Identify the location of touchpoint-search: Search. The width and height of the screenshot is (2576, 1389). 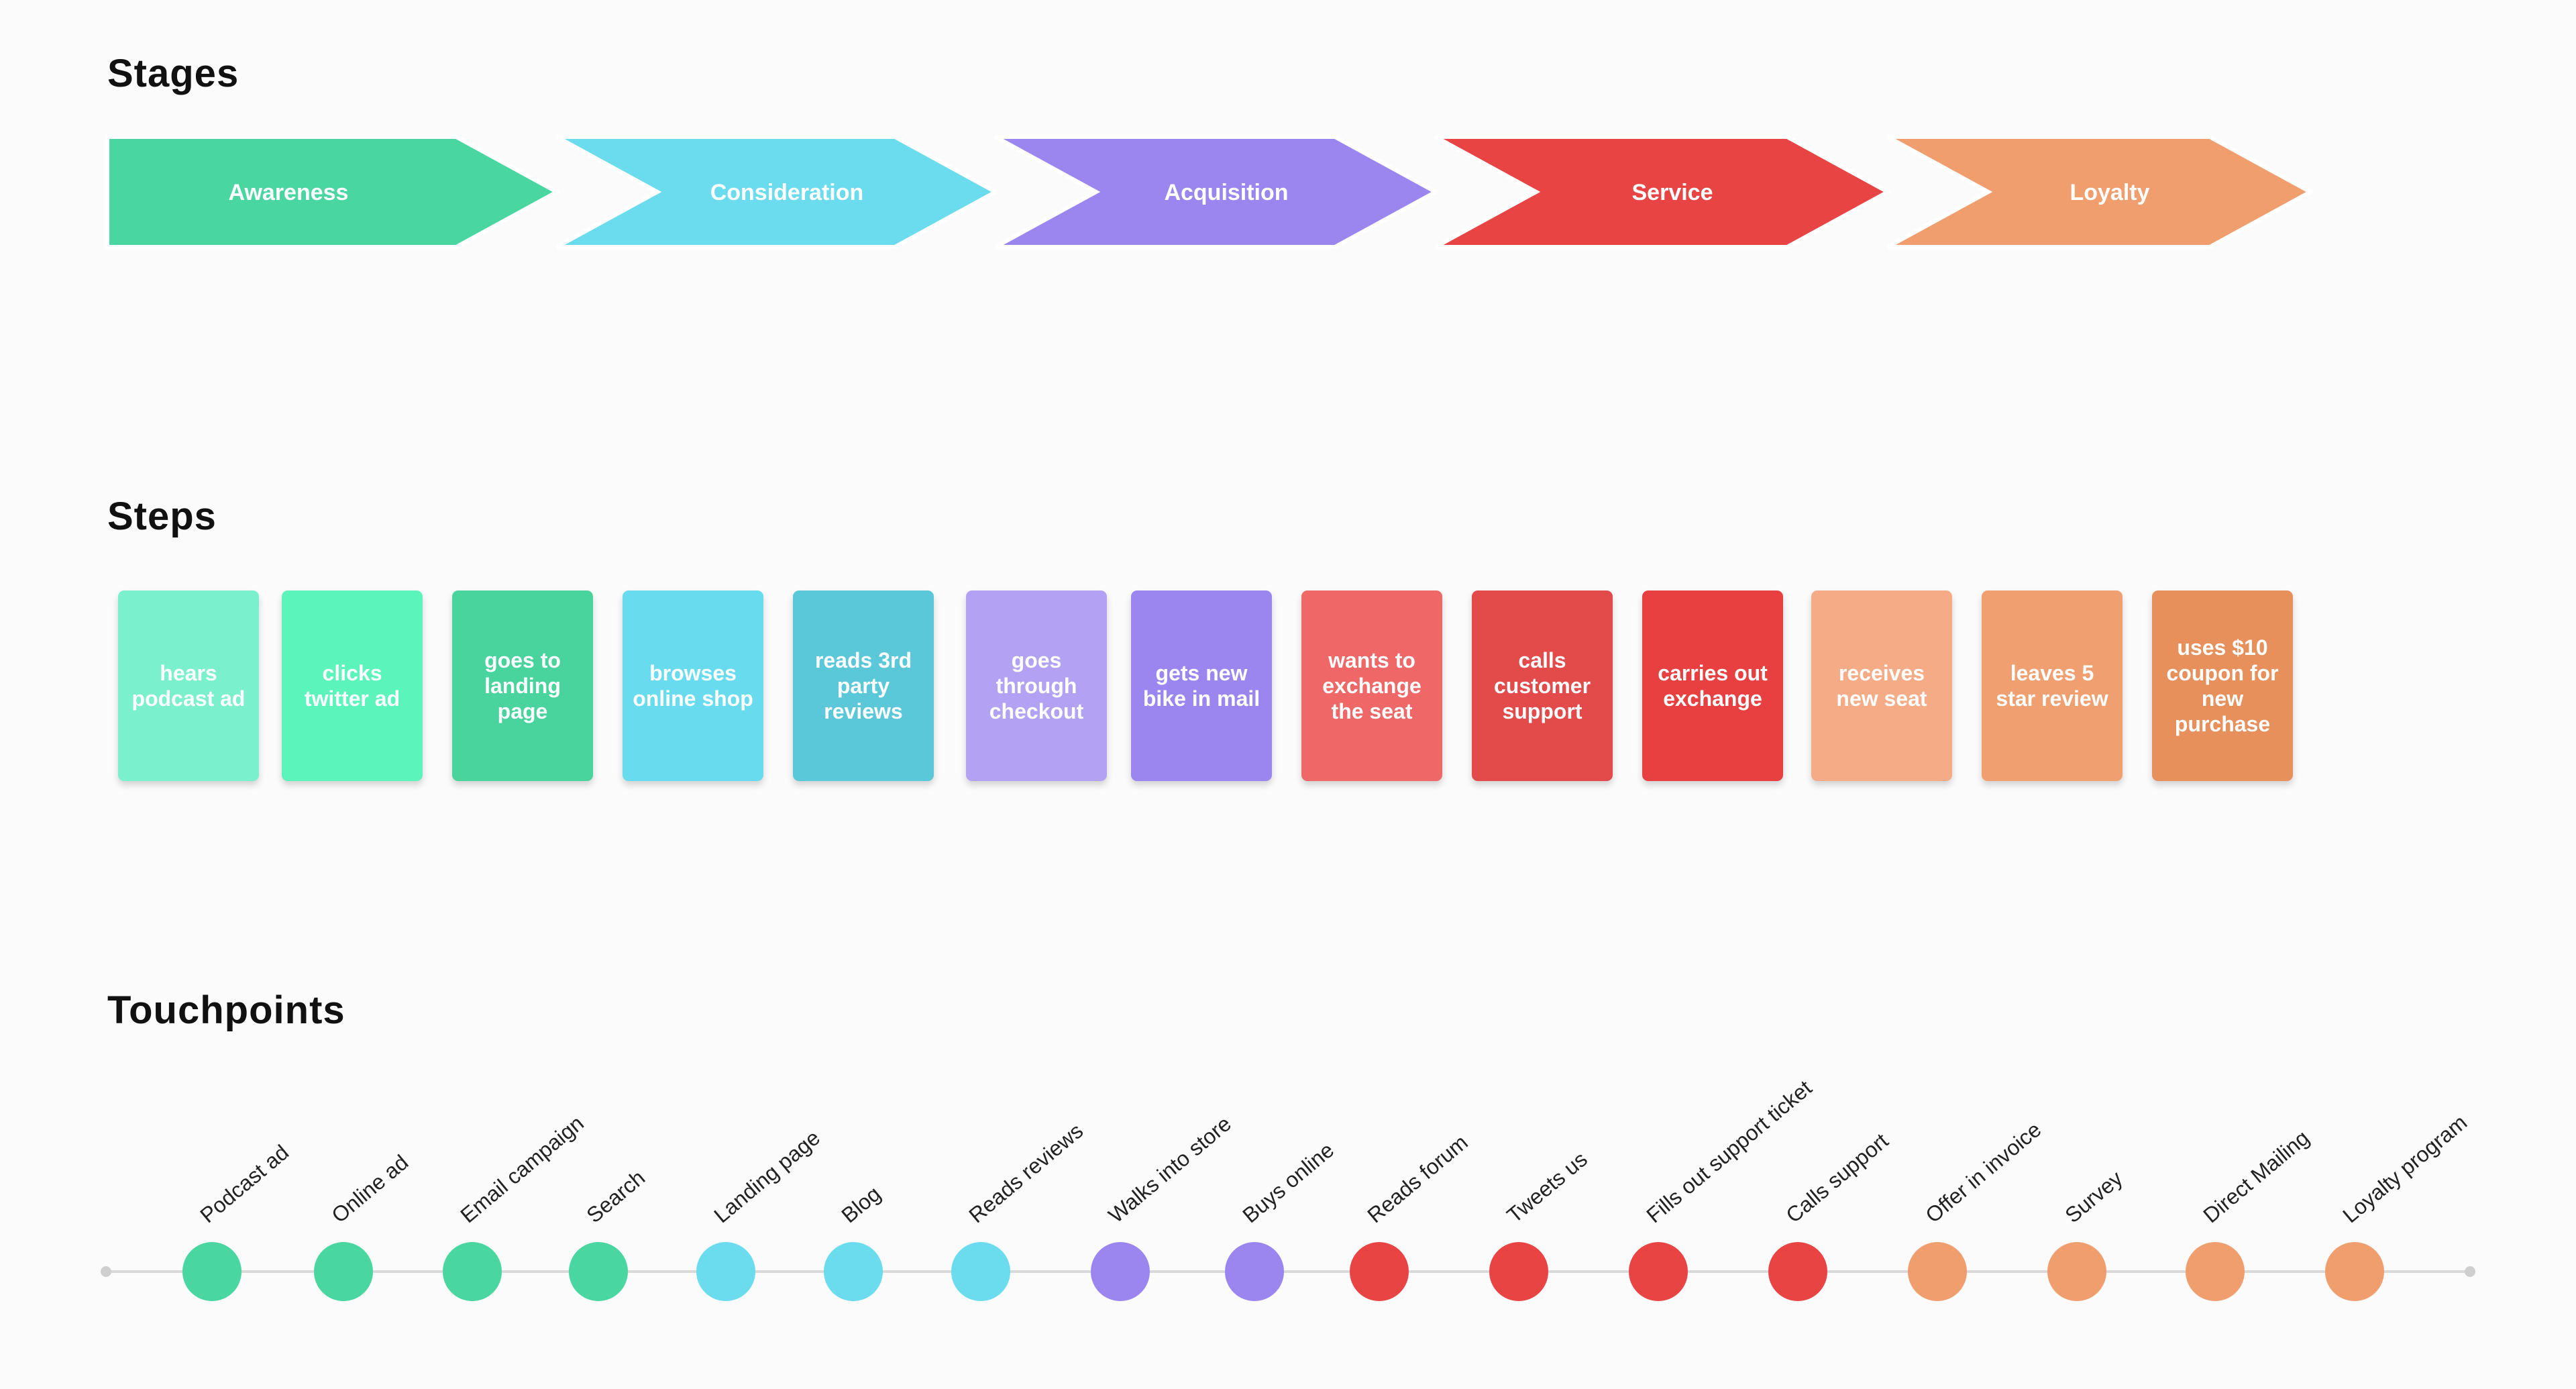
(609, 1234).